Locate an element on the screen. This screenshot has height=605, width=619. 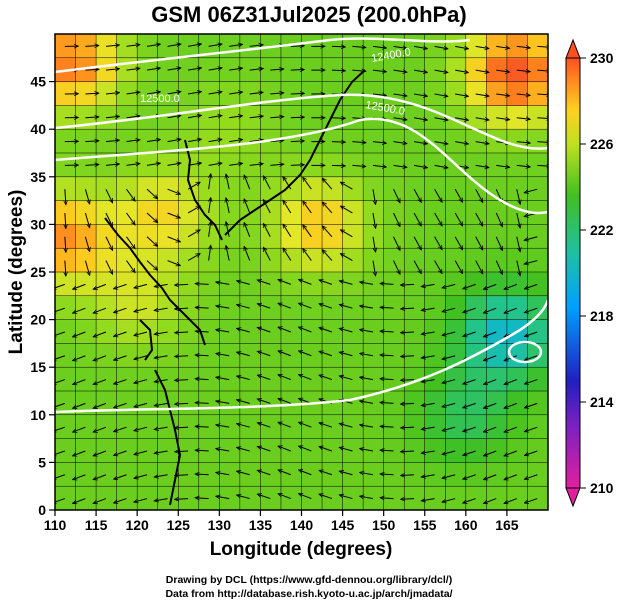
x-tick-label: 135 is located at coordinates (261, 525).